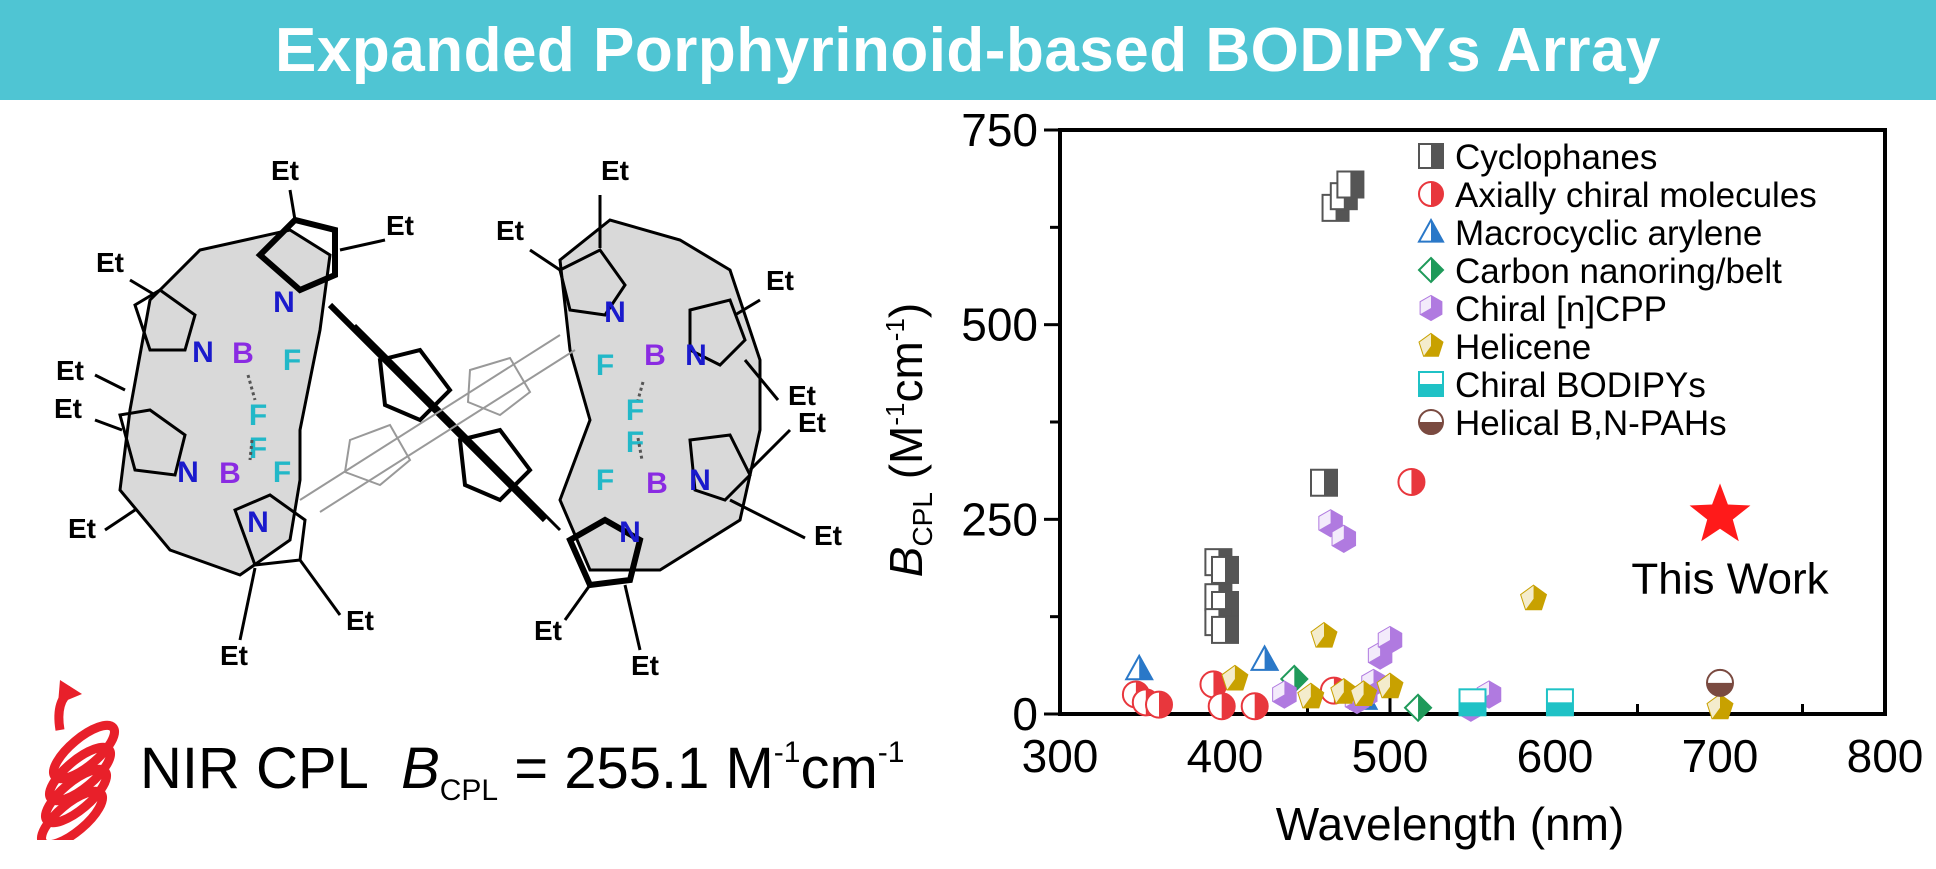 This screenshot has height=869, width=1936. Describe the element at coordinates (1060, 756) in the screenshot. I see `x-tick-label: 300` at that location.